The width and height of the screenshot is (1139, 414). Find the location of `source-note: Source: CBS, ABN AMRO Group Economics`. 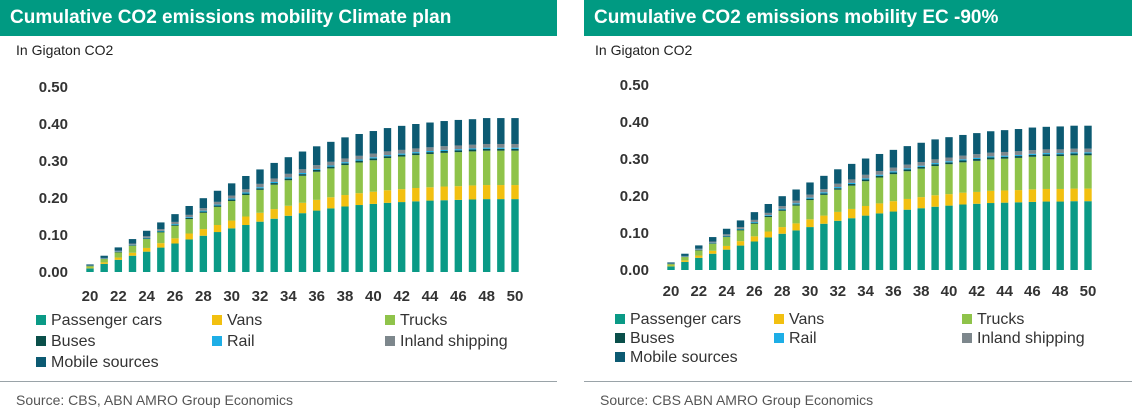

source-note: Source: CBS, ABN AMRO Group Economics is located at coordinates (154, 400).